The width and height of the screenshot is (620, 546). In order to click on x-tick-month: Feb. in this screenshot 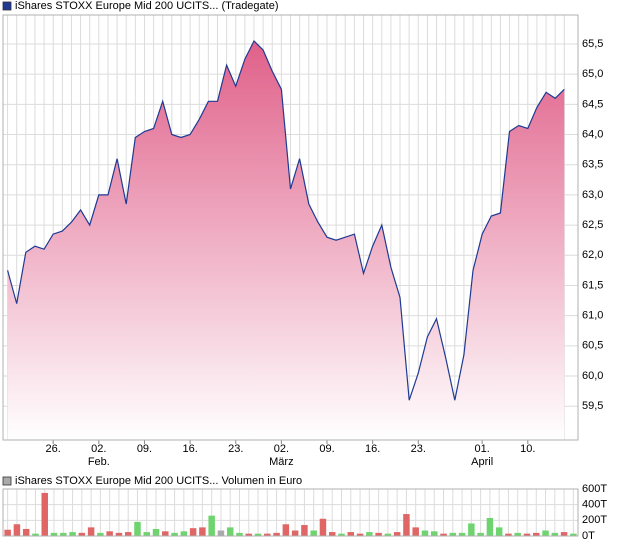, I will do `click(99, 462)`.